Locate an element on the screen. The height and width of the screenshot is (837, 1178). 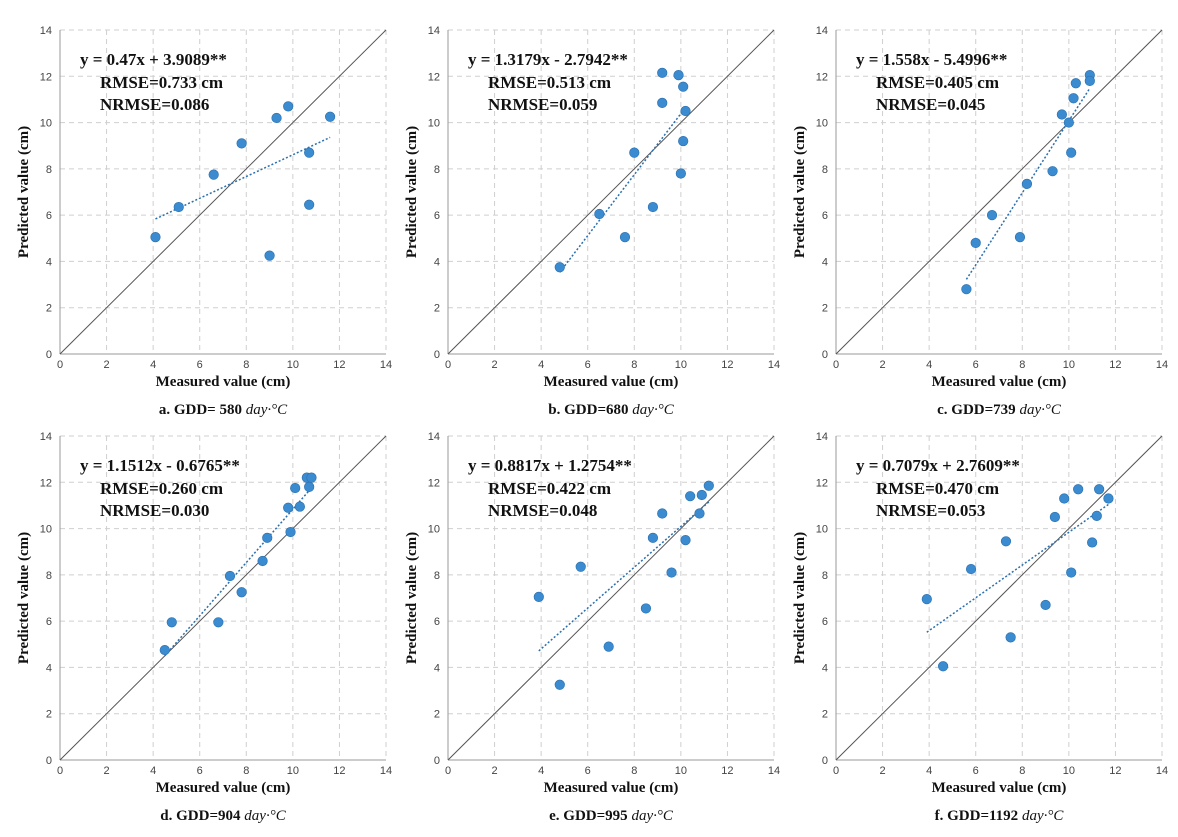
caption-text: a. GDD= 580 is located at coordinates (202, 410).